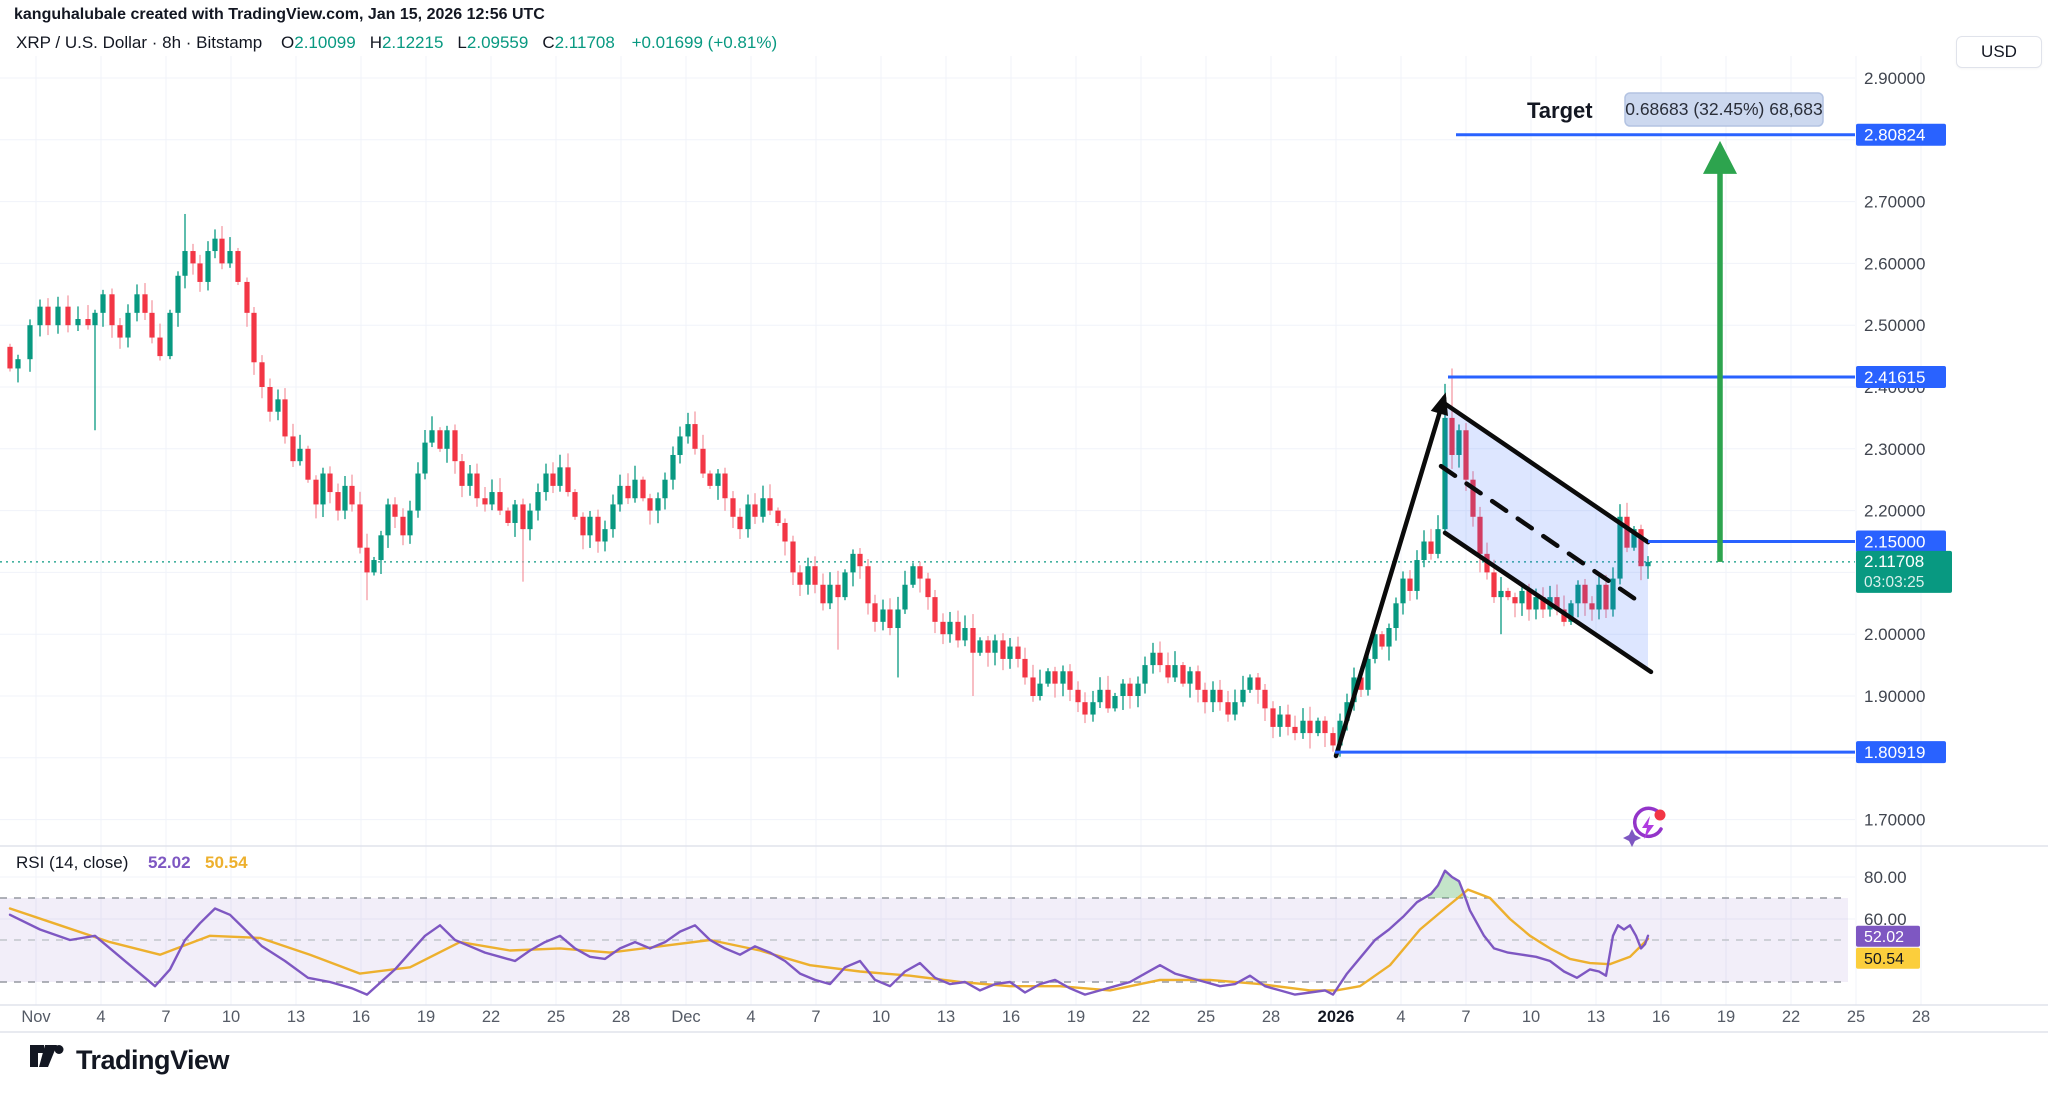  What do you see at coordinates (139, 42) in the screenshot?
I see `symbol-title: XRP / U.S. Dollar · 8h · Bitstamp` at bounding box center [139, 42].